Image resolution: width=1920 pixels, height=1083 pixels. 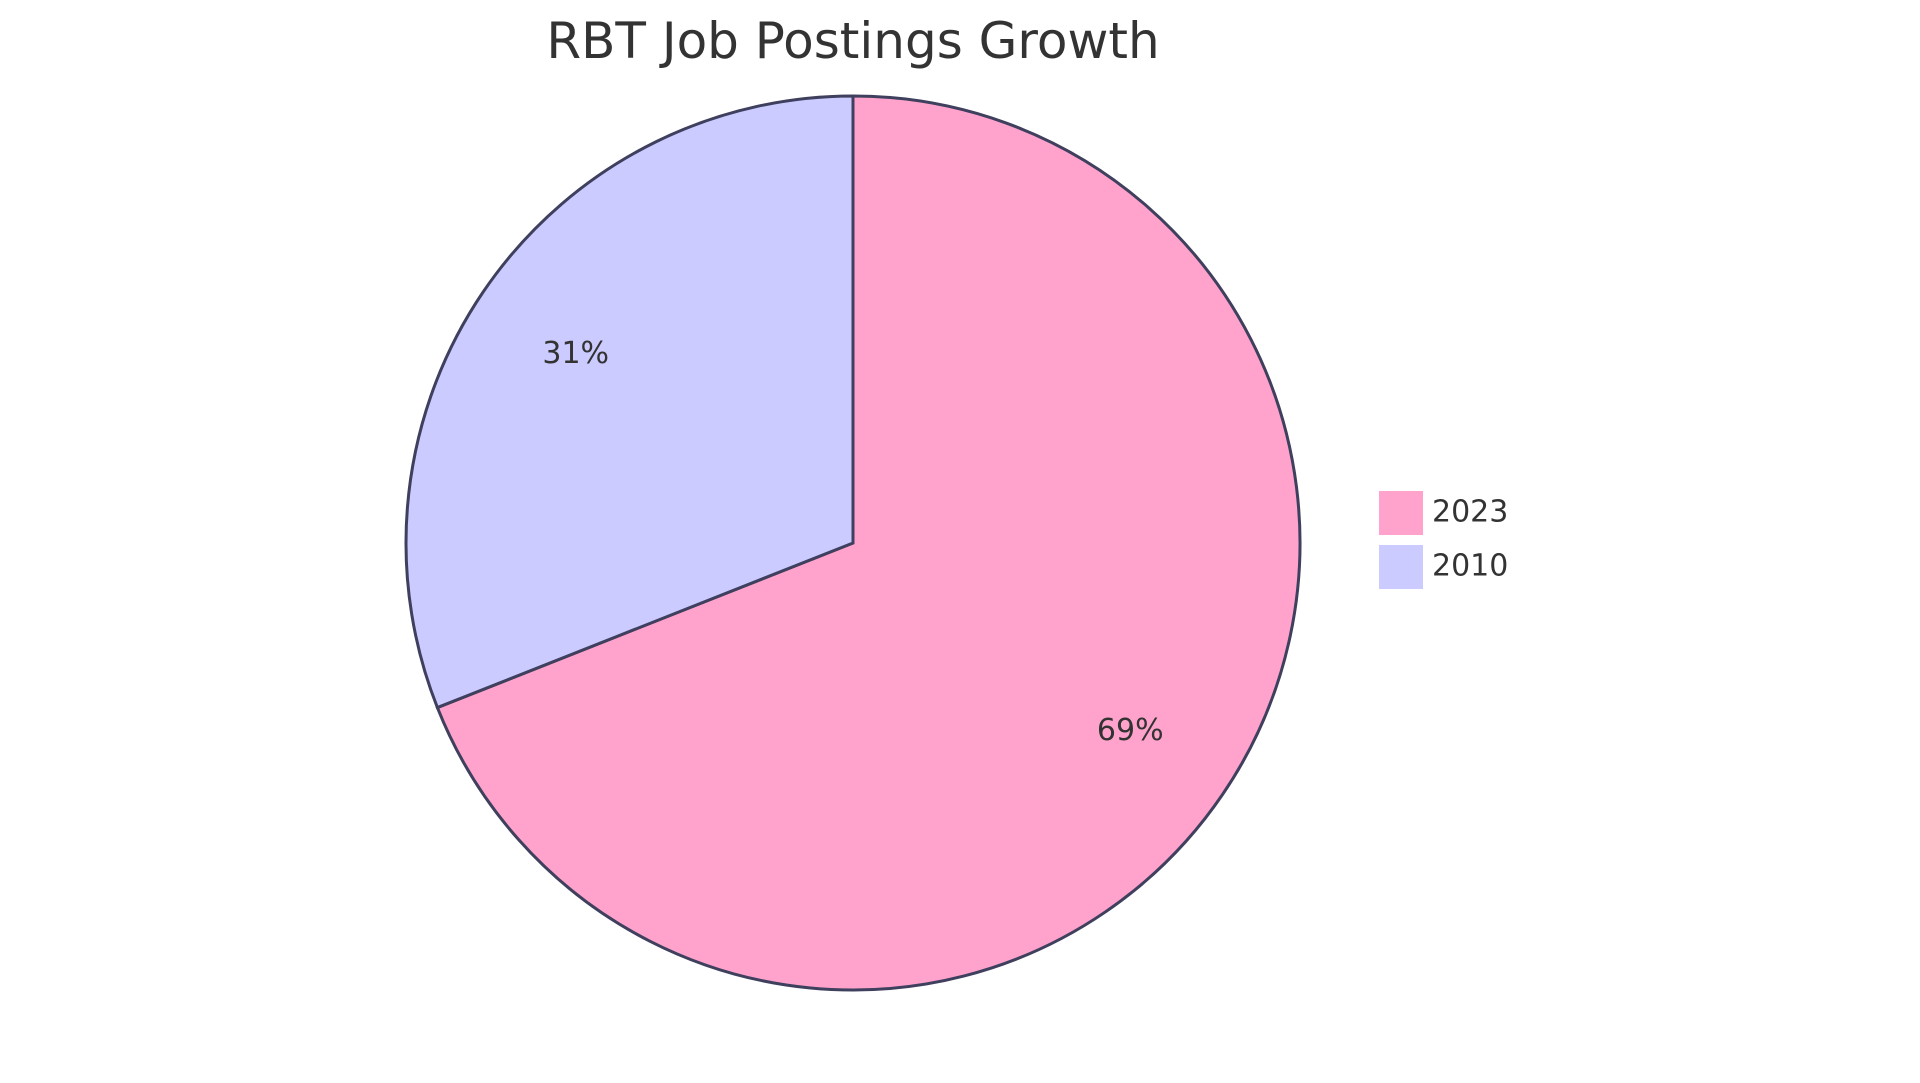 What do you see at coordinates (1401, 567) in the screenshot?
I see `legend-swatch-2010` at bounding box center [1401, 567].